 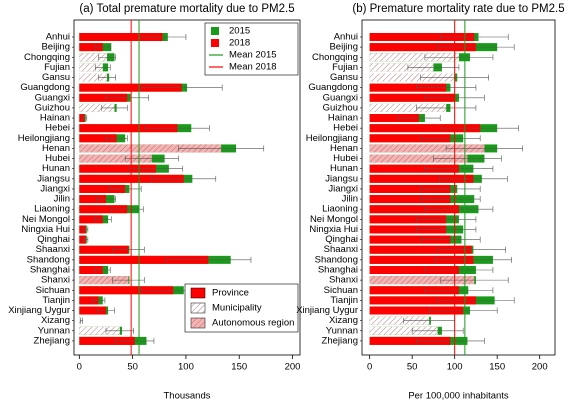 What do you see at coordinates (39, 310) in the screenshot?
I see `y-tick-label: Xinjiang Uygur` at bounding box center [39, 310].